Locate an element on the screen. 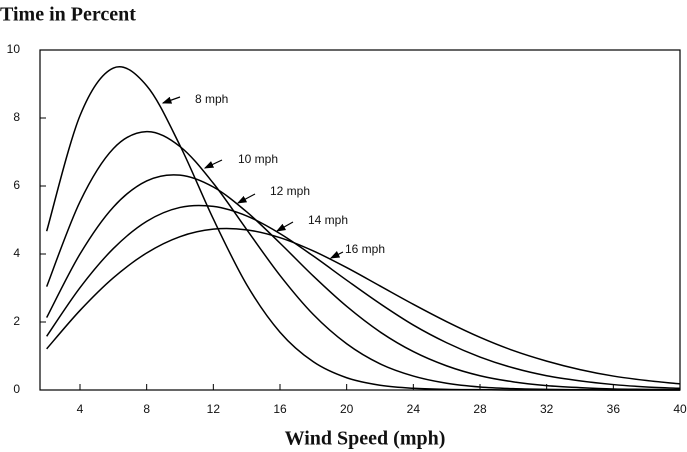  series-label: 8 mph is located at coordinates (211, 99).